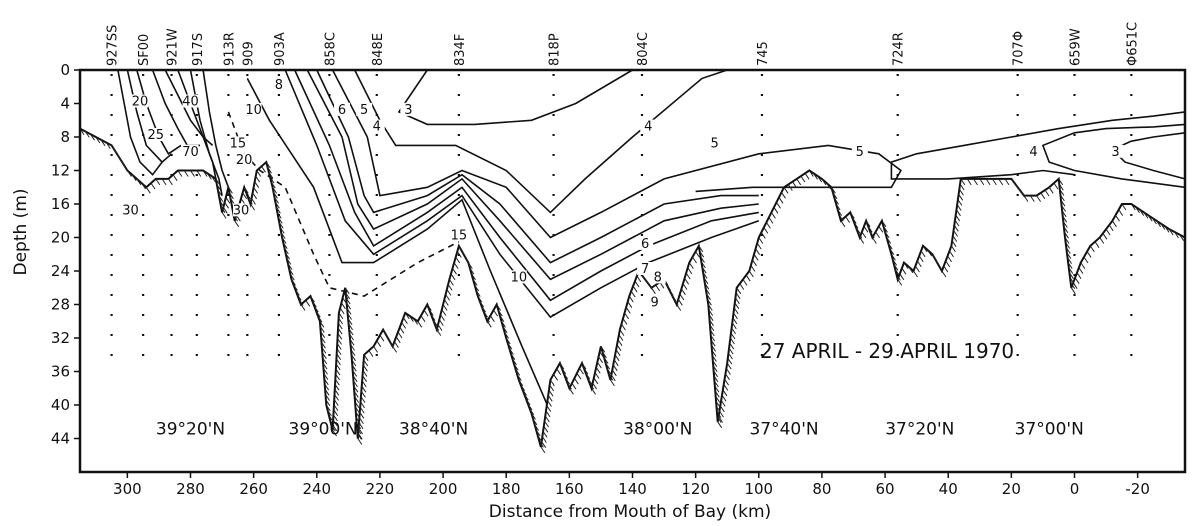 Image resolution: width=1197 pixels, height=526 pixels. Describe the element at coordinates (433, 429) in the screenshot. I see `latitude-label: 38°40'N` at that location.